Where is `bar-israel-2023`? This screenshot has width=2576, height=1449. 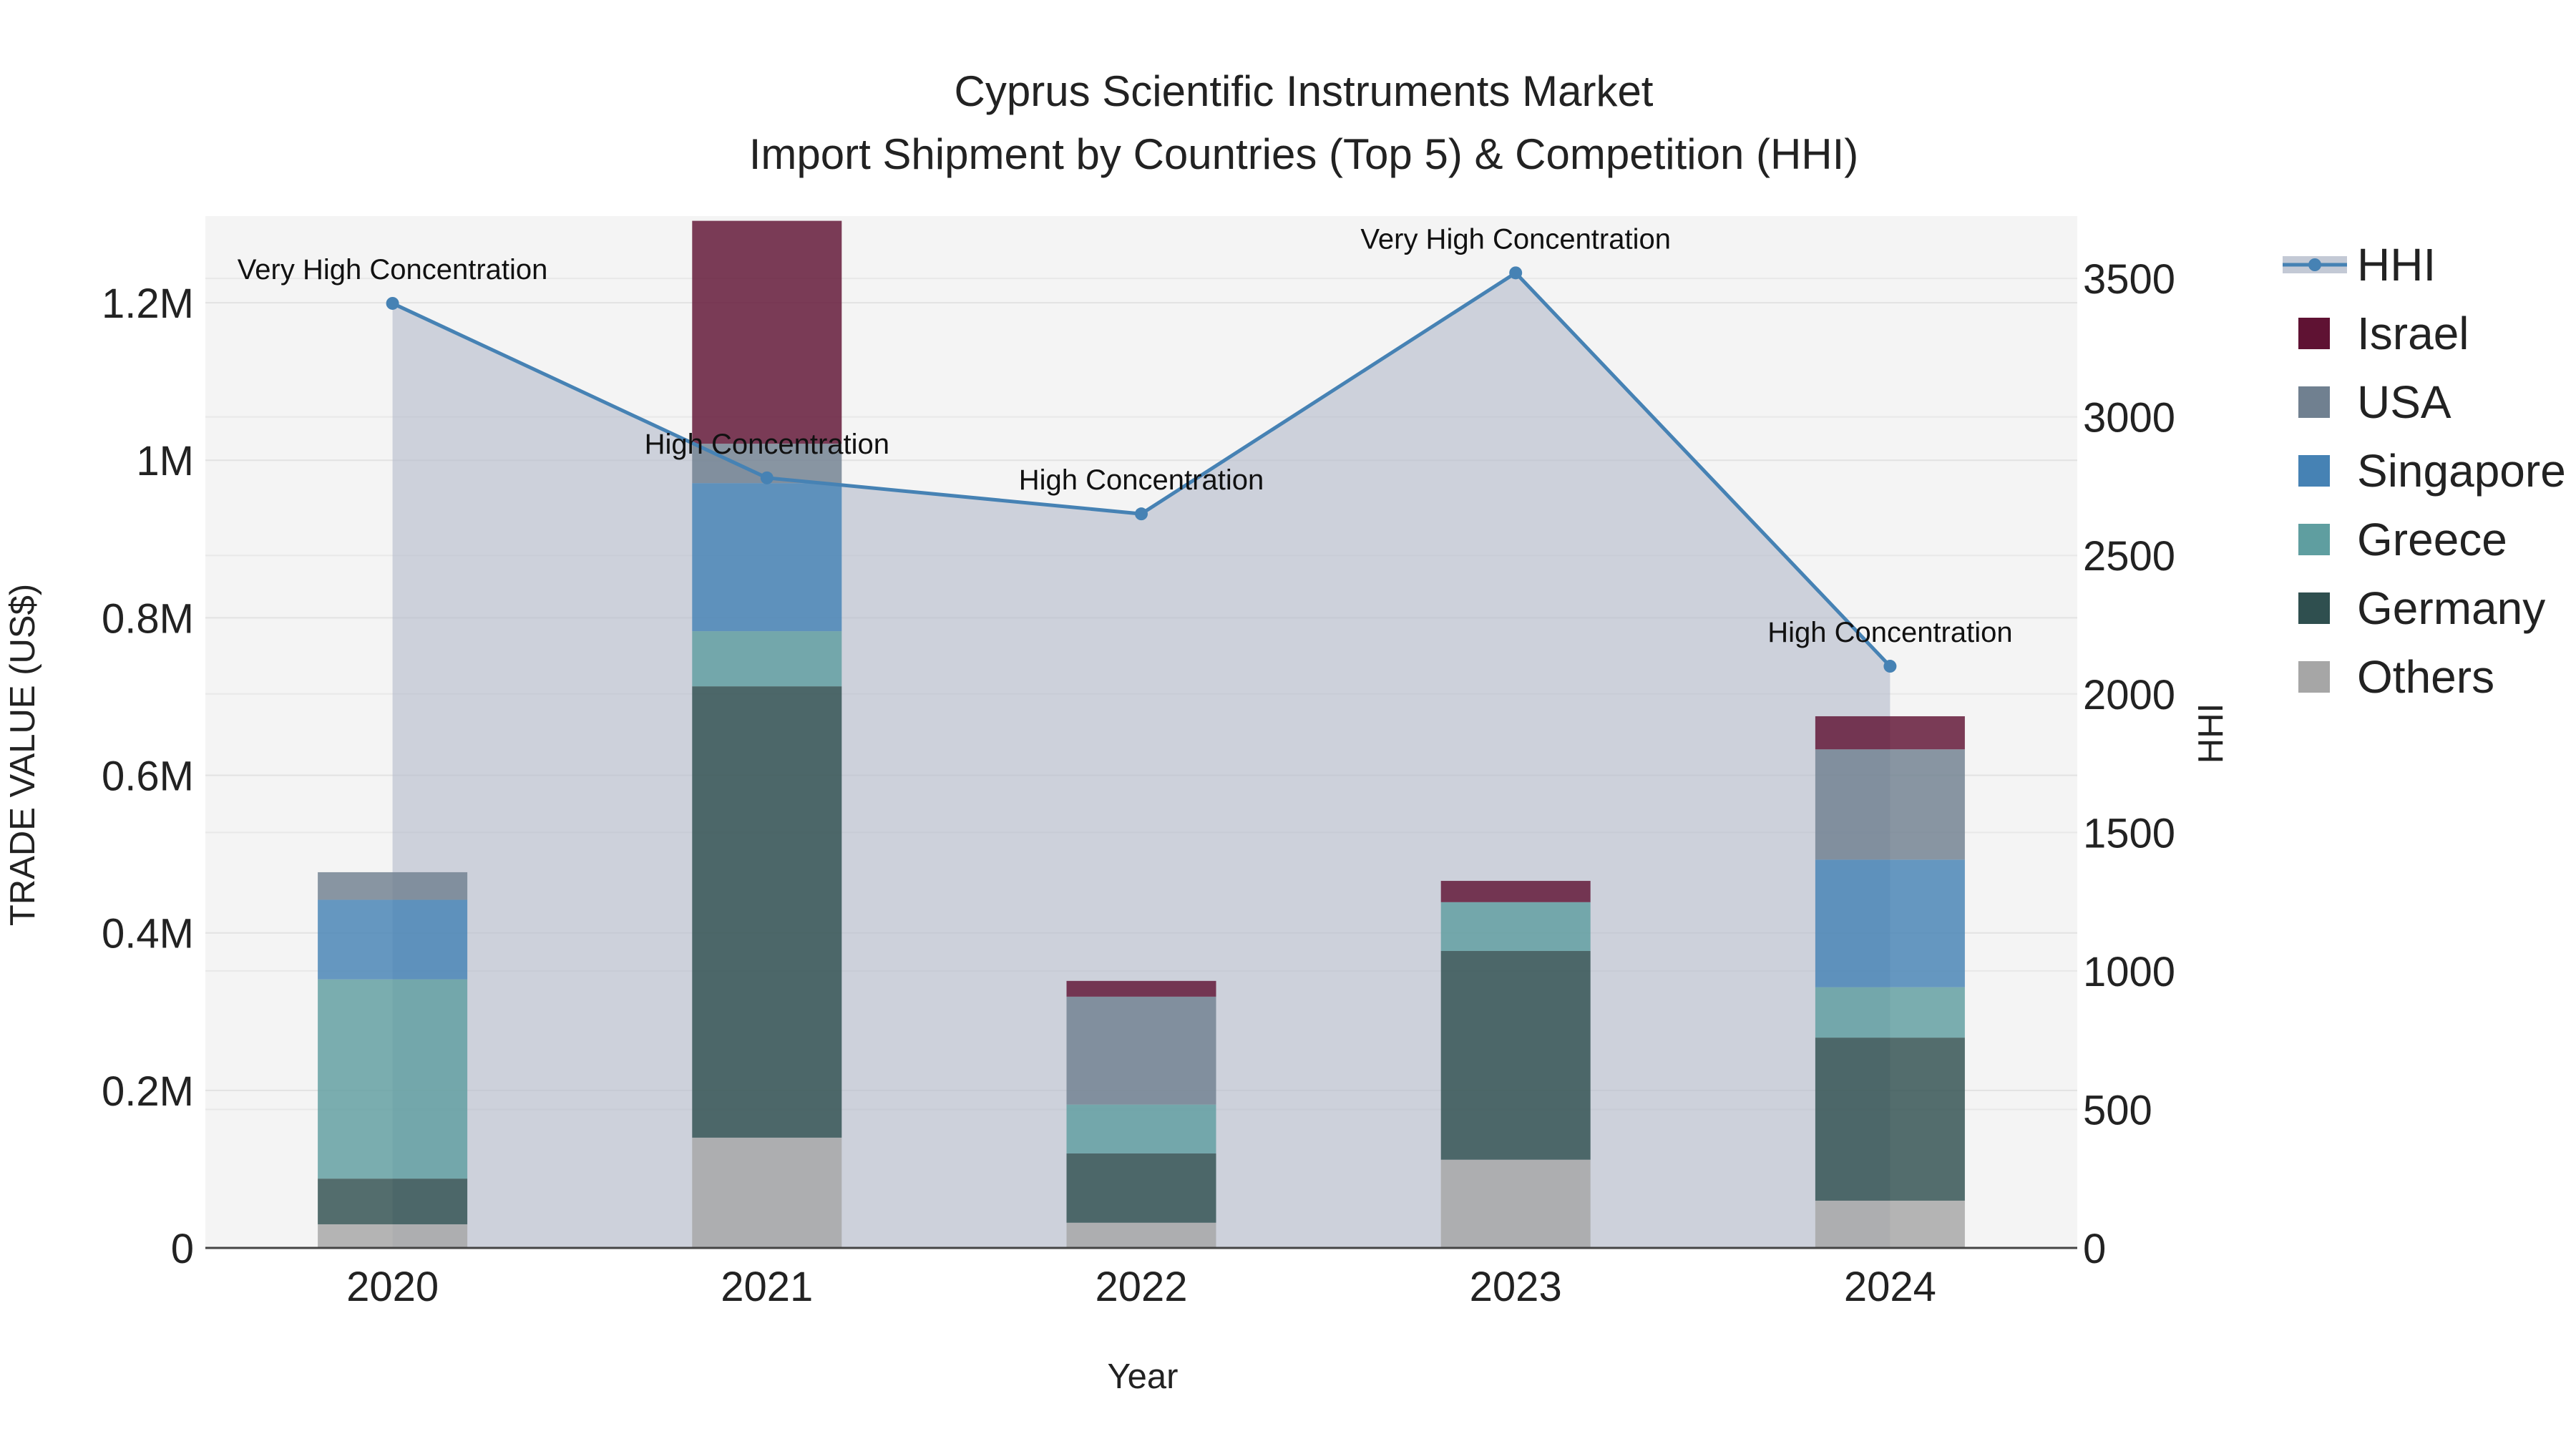 bar-israel-2023 is located at coordinates (1515, 891).